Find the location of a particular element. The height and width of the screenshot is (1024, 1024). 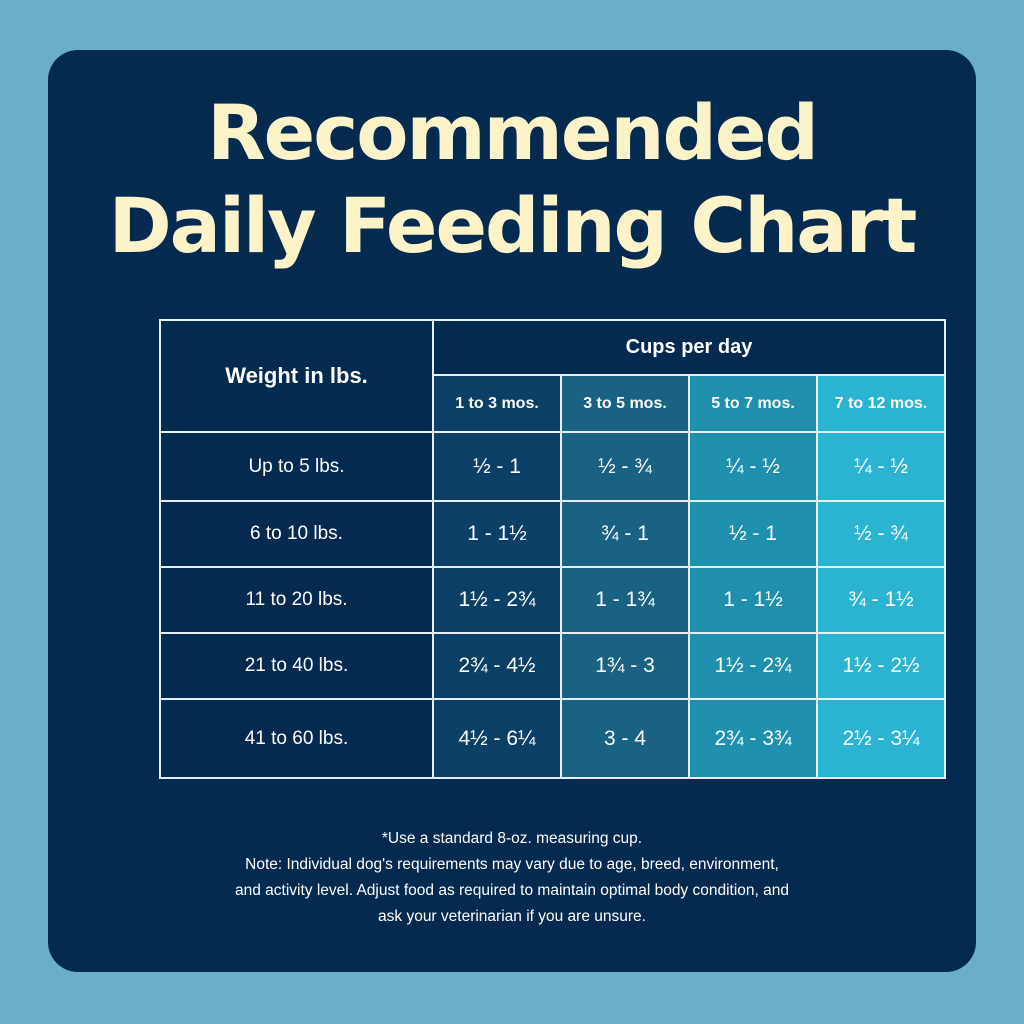

row-label: 41 to 60 lbs. is located at coordinates (296, 738).